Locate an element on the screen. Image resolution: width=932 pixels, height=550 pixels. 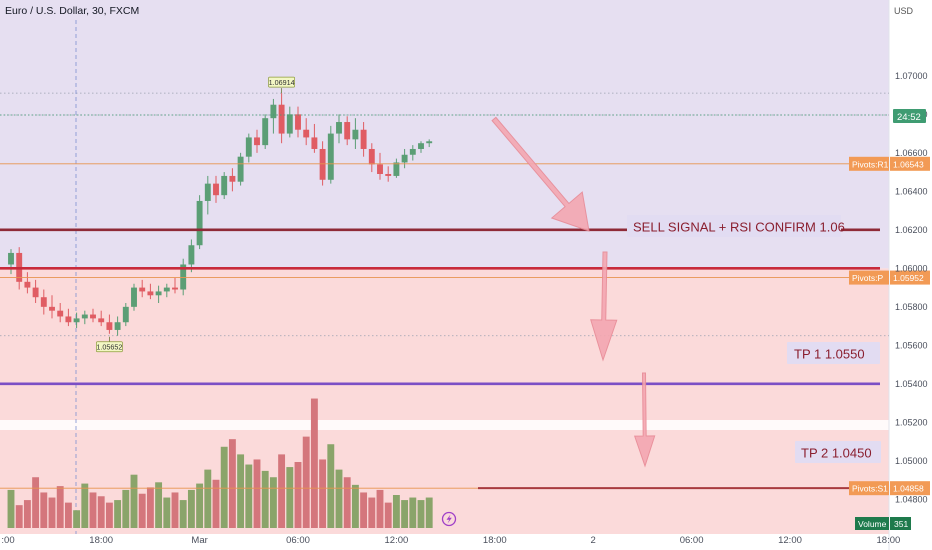
chart-annotations: 1.06914 1.05652 is located at coordinates (195, 214).